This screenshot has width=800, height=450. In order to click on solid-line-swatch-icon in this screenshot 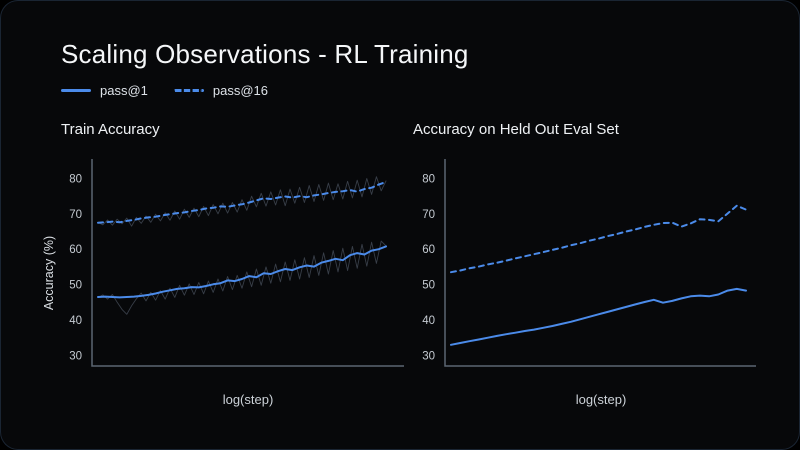, I will do `click(76, 90)`.